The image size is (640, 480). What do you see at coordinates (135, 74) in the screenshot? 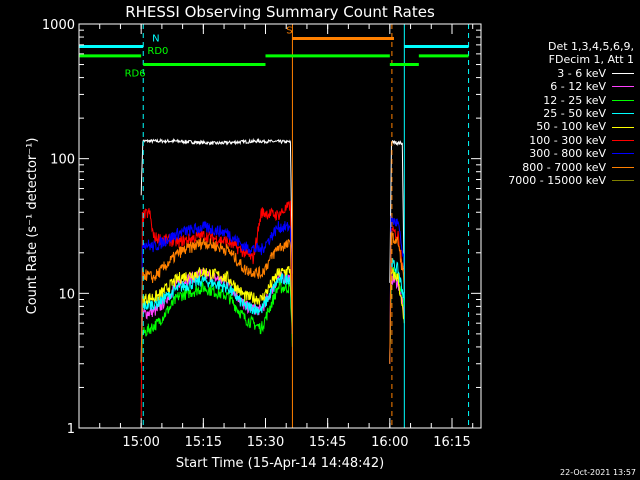
I see `flag-label-rd6: RD6` at bounding box center [135, 74].